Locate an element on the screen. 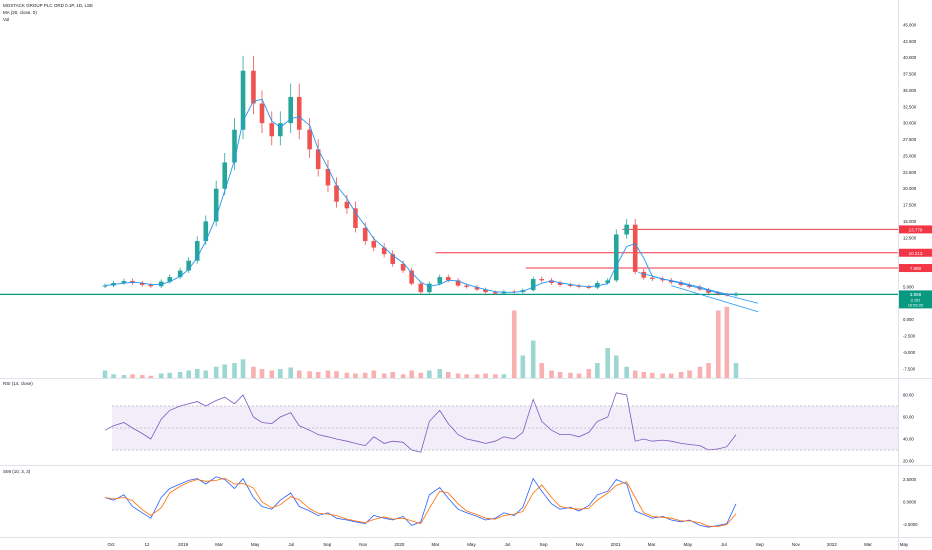 The width and height of the screenshot is (932, 550). price-tick-label: 12.500 is located at coordinates (910, 237).